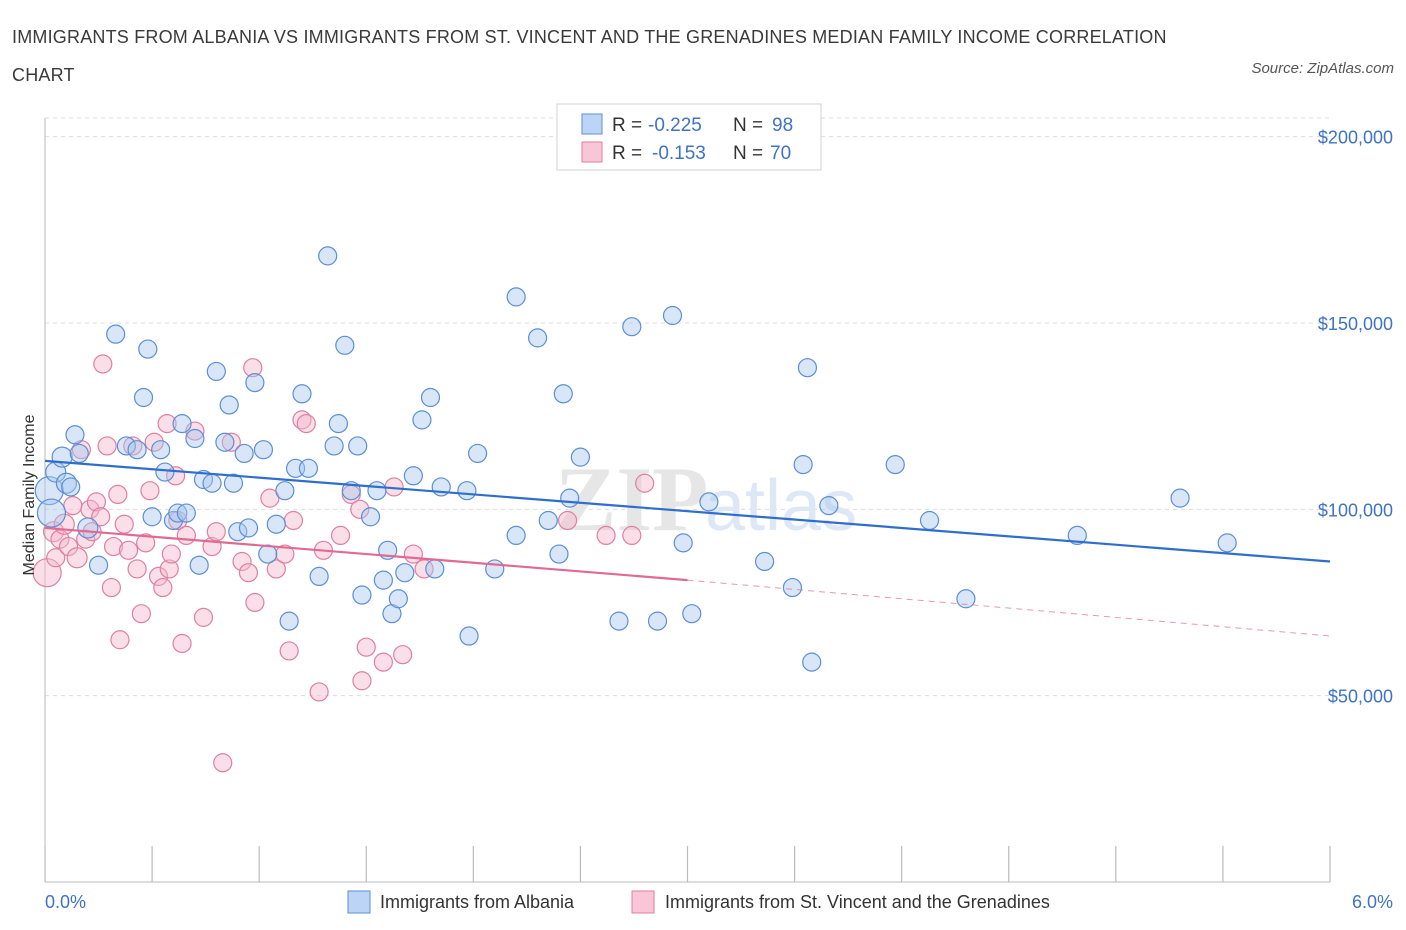 This screenshot has width=1406, height=930. I want to click on legend-n-value-st-vincent: 70, so click(780, 153).